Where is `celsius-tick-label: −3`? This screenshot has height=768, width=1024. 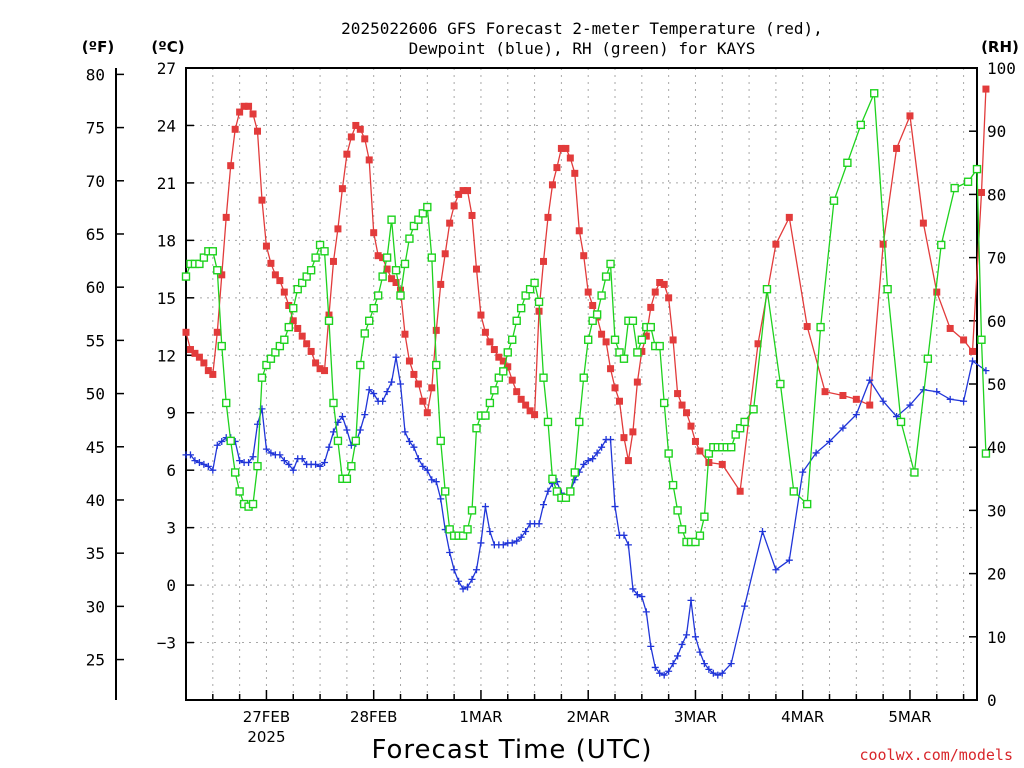 celsius-tick-label: −3 is located at coordinates (166, 643).